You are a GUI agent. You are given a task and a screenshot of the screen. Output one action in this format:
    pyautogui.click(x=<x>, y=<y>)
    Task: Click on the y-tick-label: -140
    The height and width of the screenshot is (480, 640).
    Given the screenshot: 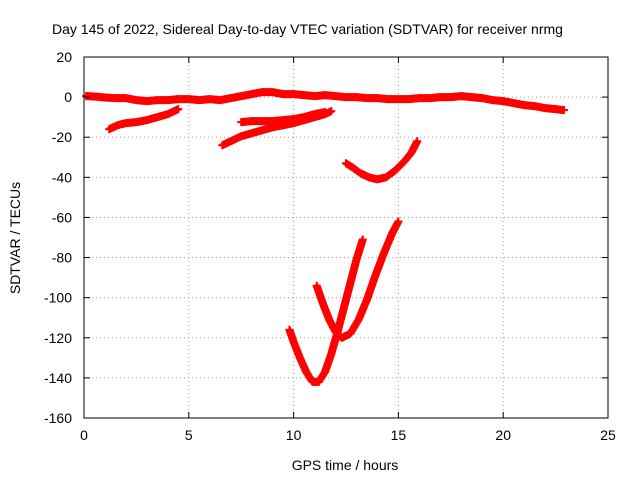 What is the action you would take?
    pyautogui.click(x=58, y=378)
    